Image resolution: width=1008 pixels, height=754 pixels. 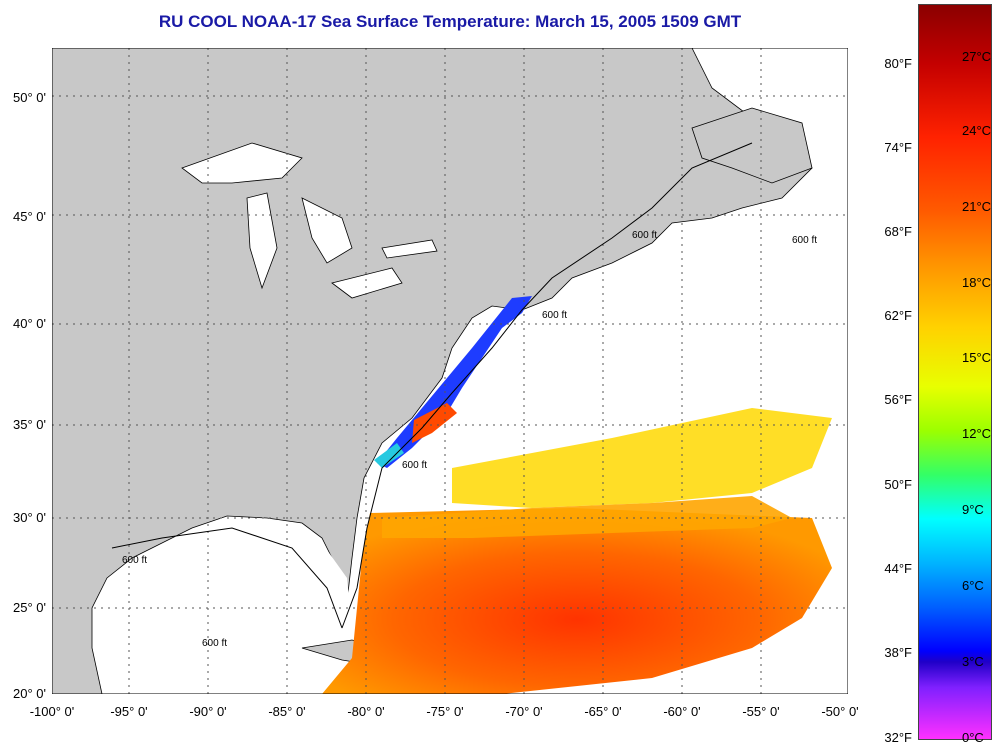 What do you see at coordinates (752, 145) in the screenshot?
I see `land-newfoundland` at bounding box center [752, 145].